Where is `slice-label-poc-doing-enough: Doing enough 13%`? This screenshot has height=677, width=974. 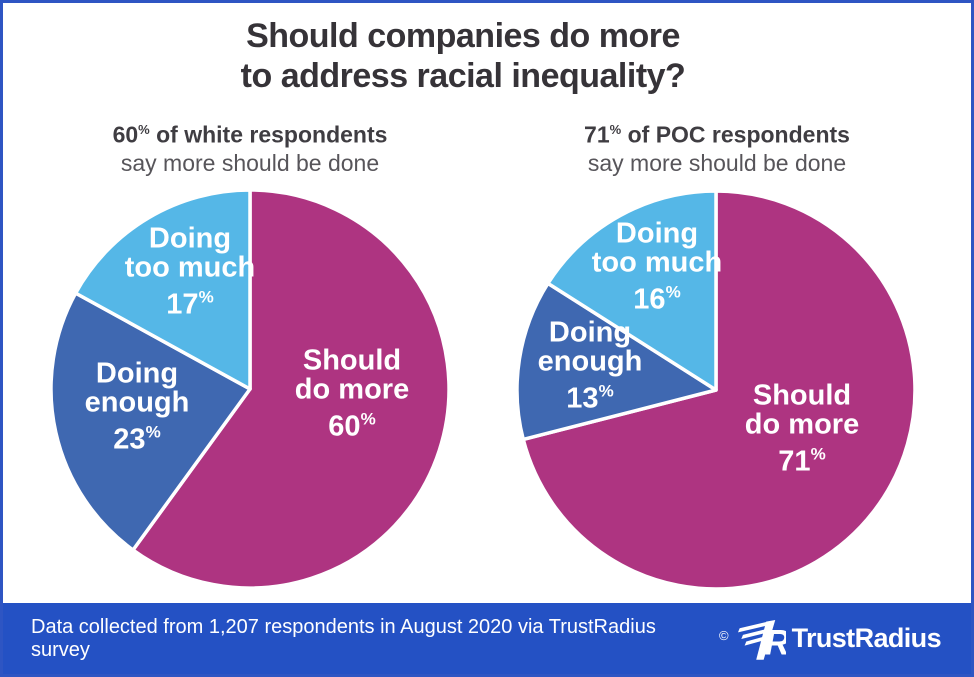
slice-label-poc-doing-enough: Doing enough 13% is located at coordinates (590, 365).